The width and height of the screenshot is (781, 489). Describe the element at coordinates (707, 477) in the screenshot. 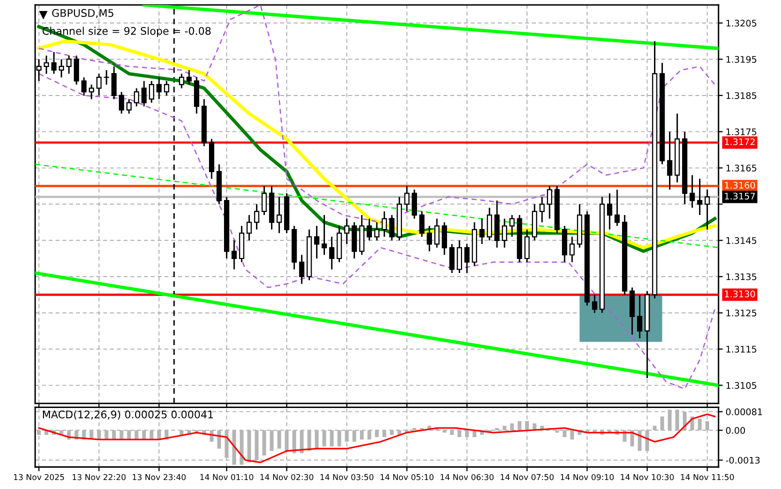

I see `x-tick-label: 14 Nov 11:50` at that location.